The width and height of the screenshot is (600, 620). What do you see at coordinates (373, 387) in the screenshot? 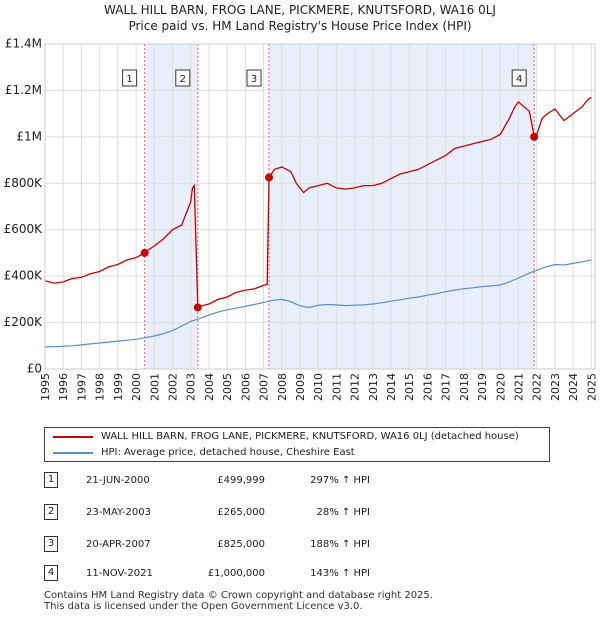
I see `x-tick-label: 2013` at bounding box center [373, 387].